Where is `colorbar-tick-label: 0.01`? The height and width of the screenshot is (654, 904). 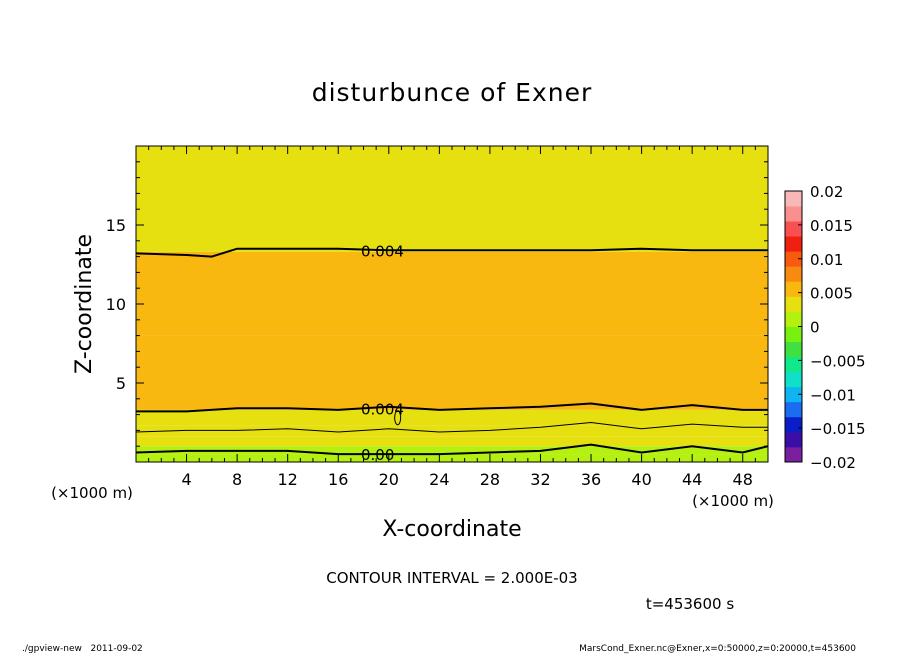 colorbar-tick-label: 0.01 is located at coordinates (826, 260).